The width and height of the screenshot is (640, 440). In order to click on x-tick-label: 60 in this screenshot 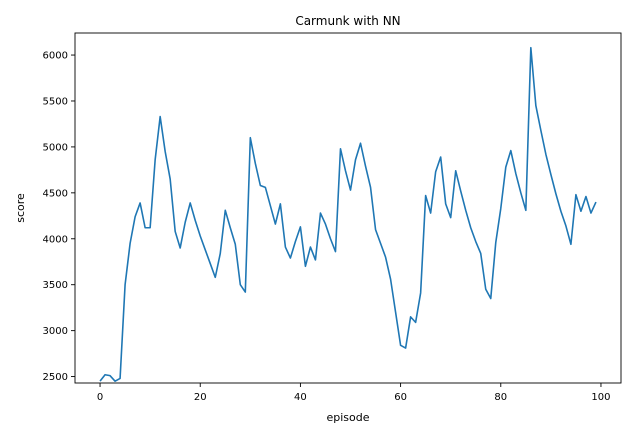, I will do `click(400, 397)`.